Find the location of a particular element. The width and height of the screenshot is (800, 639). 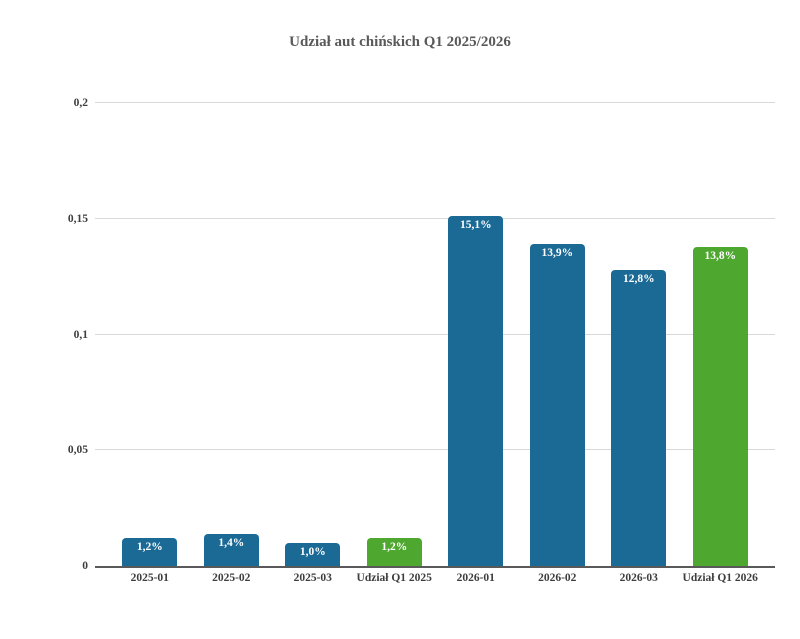

bar-value-label: 13,8% is located at coordinates (720, 255).